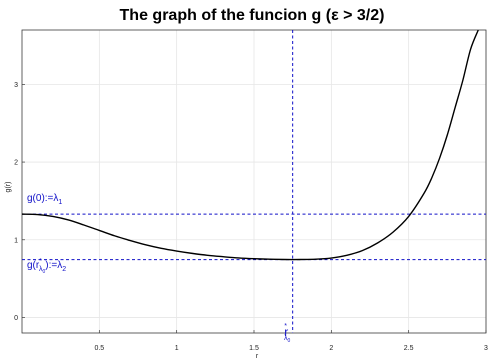 The width and height of the screenshot is (488, 360). What do you see at coordinates (40, 261) in the screenshot?
I see `annotation-lambda2-star: *` at bounding box center [40, 261].